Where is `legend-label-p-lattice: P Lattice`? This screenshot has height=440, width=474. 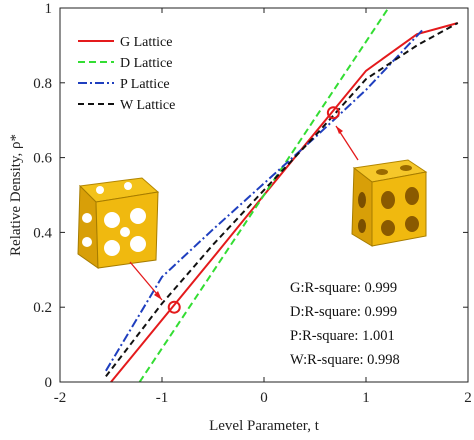 legend-label-p-lattice: P Lattice is located at coordinates (145, 84).